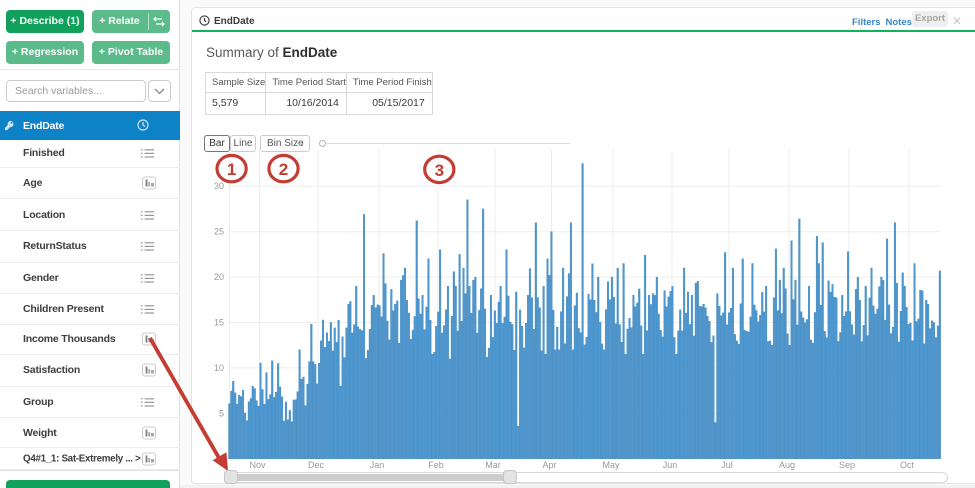 Image resolution: width=975 pixels, height=488 pixels. I want to click on svg-text: 1, so click(231, 169).